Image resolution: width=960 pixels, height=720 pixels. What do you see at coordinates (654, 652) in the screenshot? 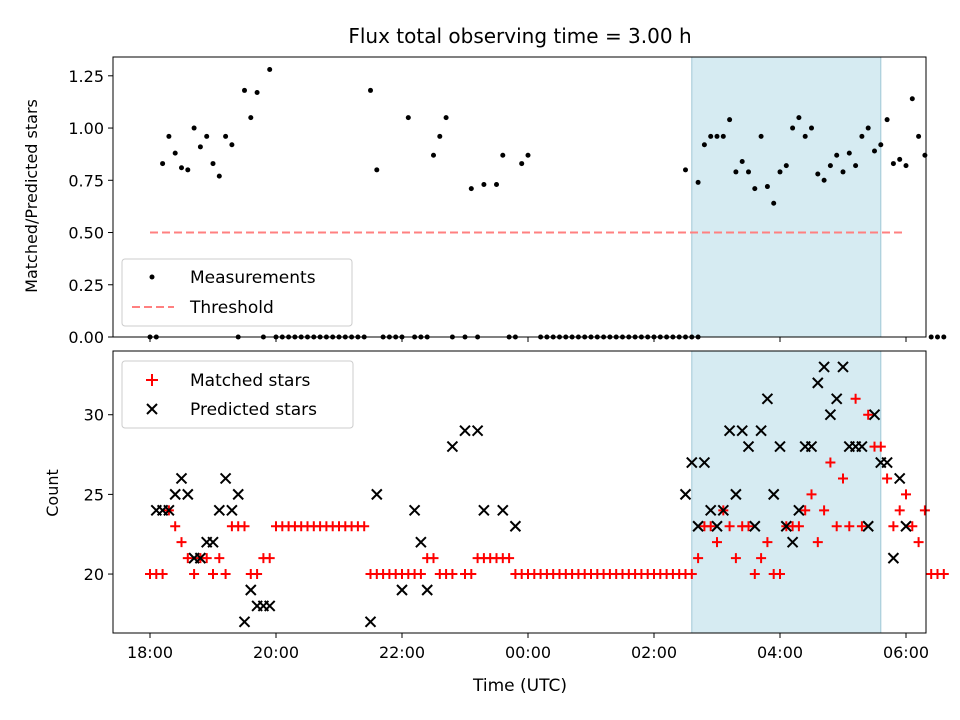
I see `x-tick-label: 02:00` at bounding box center [654, 652].